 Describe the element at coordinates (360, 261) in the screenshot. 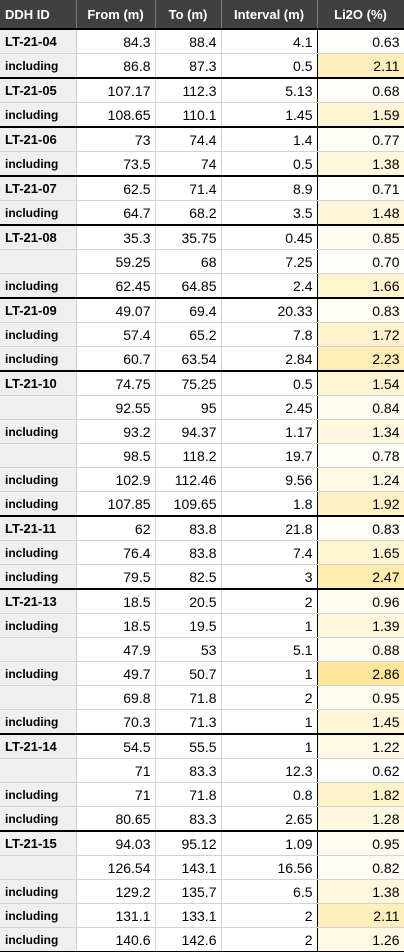

I see `li2o-cell: 0.70` at that location.